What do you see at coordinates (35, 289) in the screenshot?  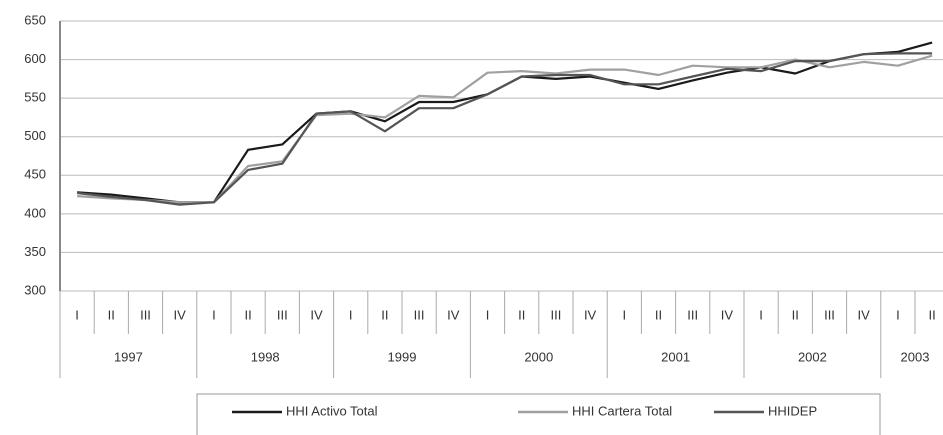 I see `y-tick-label: 300` at bounding box center [35, 289].